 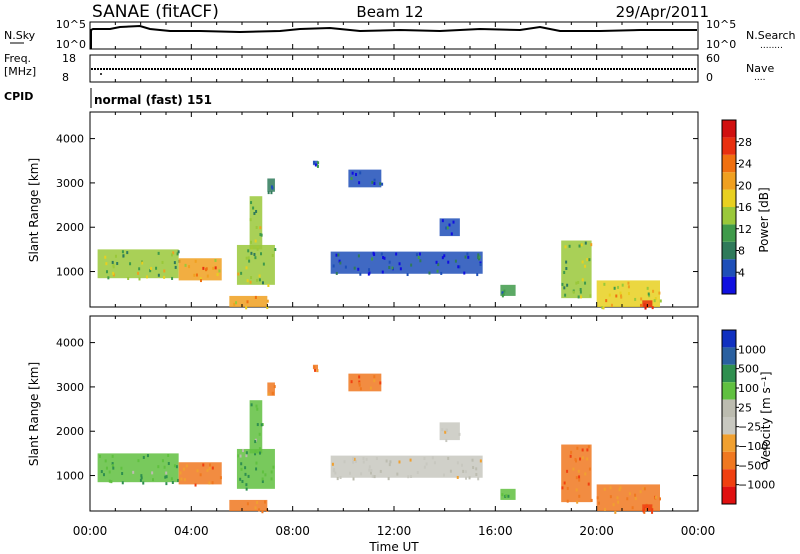 What do you see at coordinates (495, 531) in the screenshot?
I see `time-tick-label: 16:00` at bounding box center [495, 531].